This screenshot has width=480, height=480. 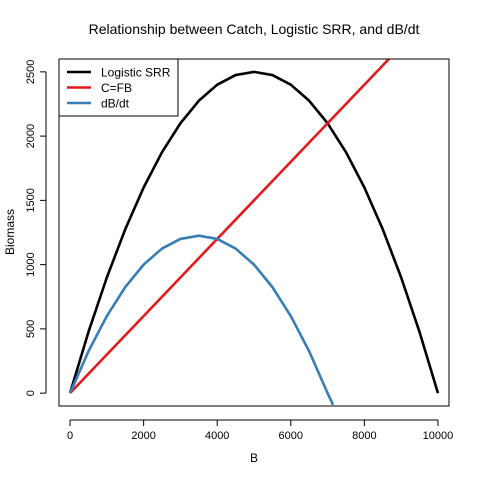 I want to click on x-tick-label: 4000, so click(x=217, y=436).